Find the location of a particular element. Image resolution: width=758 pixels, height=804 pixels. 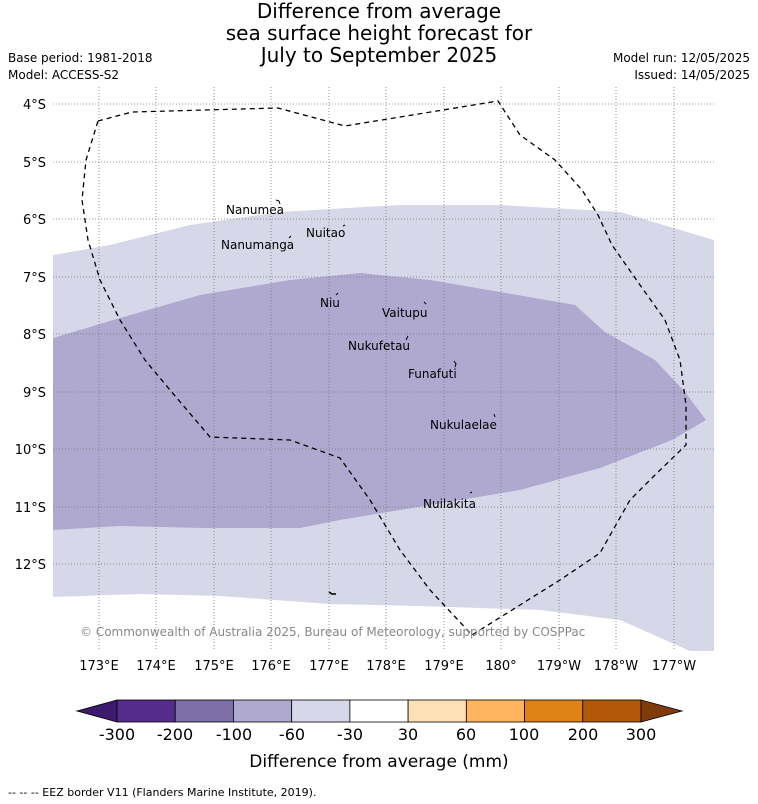

lat-label: 7°S is located at coordinates (34, 278).